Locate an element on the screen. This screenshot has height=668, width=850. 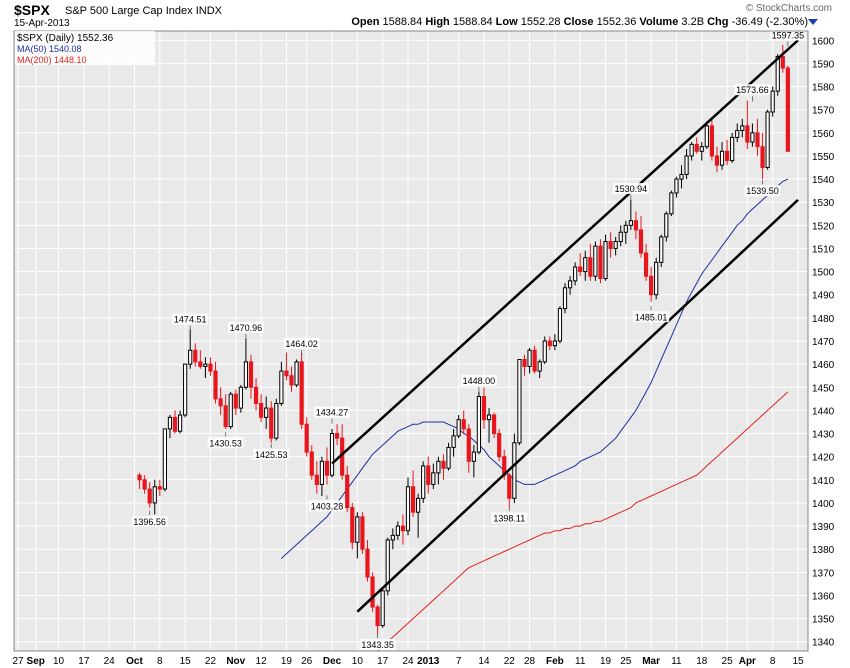
x-tick-label: 26 is located at coordinates (307, 661).